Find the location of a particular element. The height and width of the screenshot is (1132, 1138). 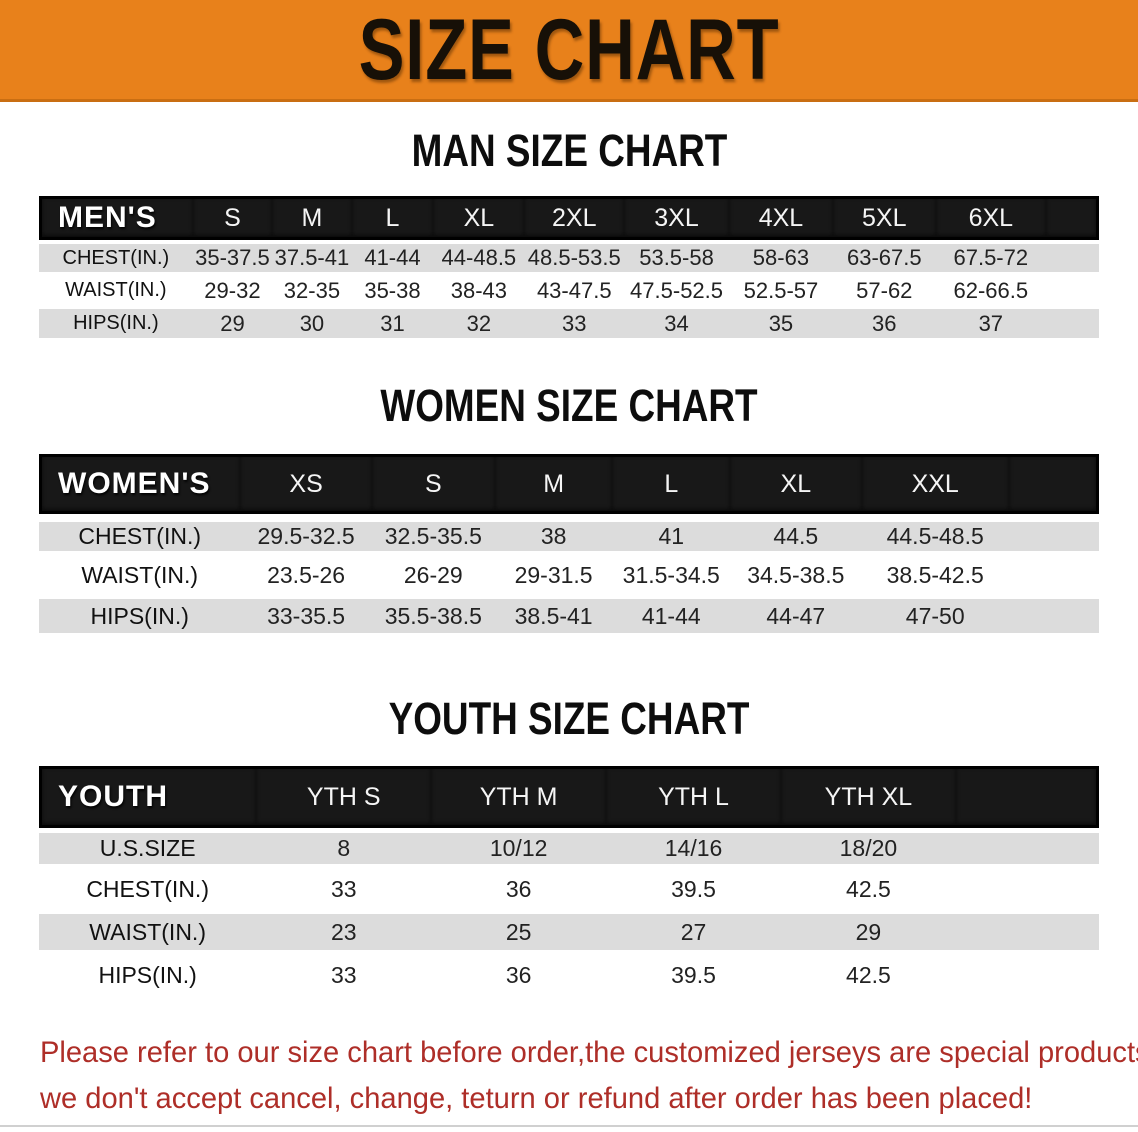

measurement-value: 37 is located at coordinates (990, 325).